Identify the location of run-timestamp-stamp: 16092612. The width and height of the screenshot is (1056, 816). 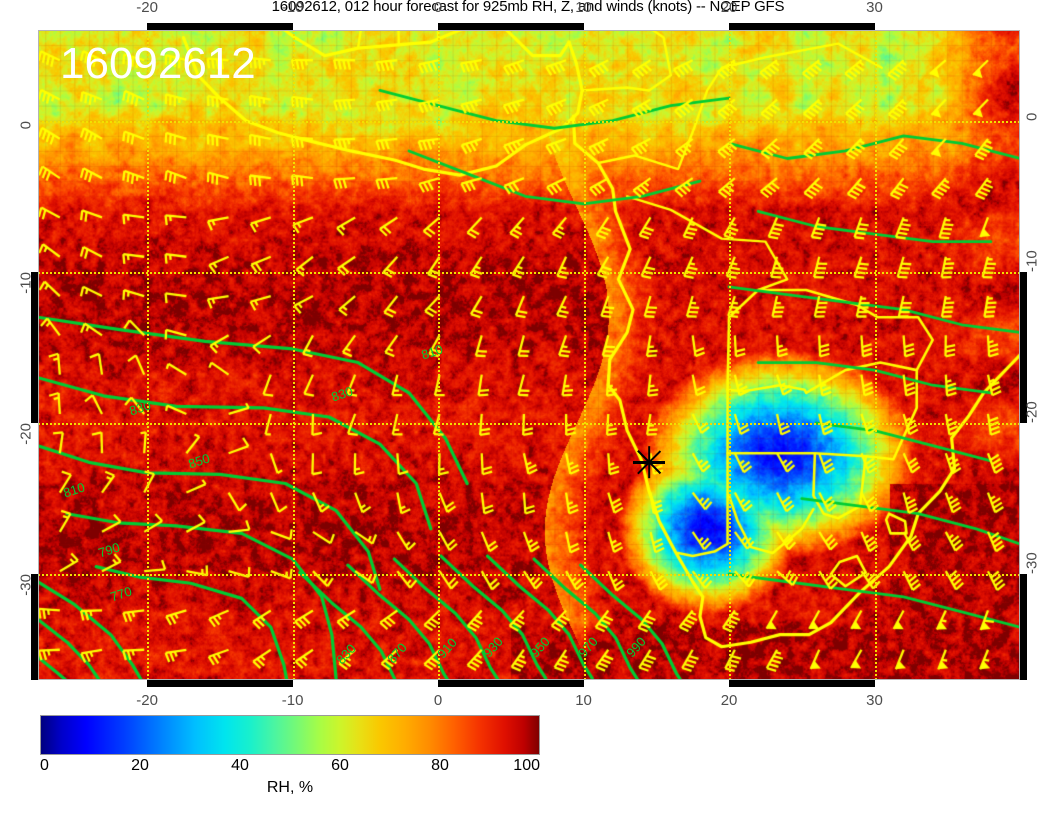
(158, 63).